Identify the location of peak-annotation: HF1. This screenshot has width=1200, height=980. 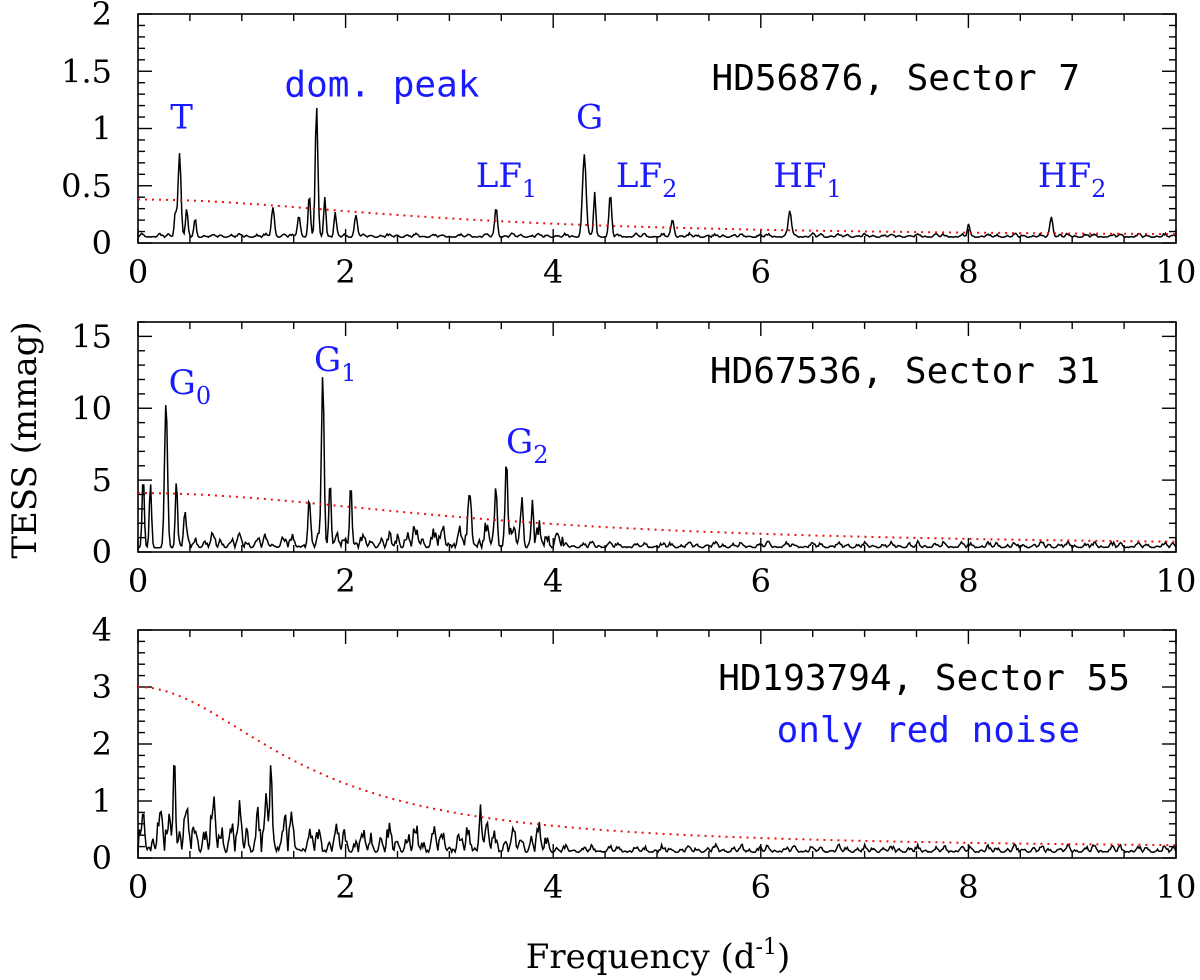
(807, 179).